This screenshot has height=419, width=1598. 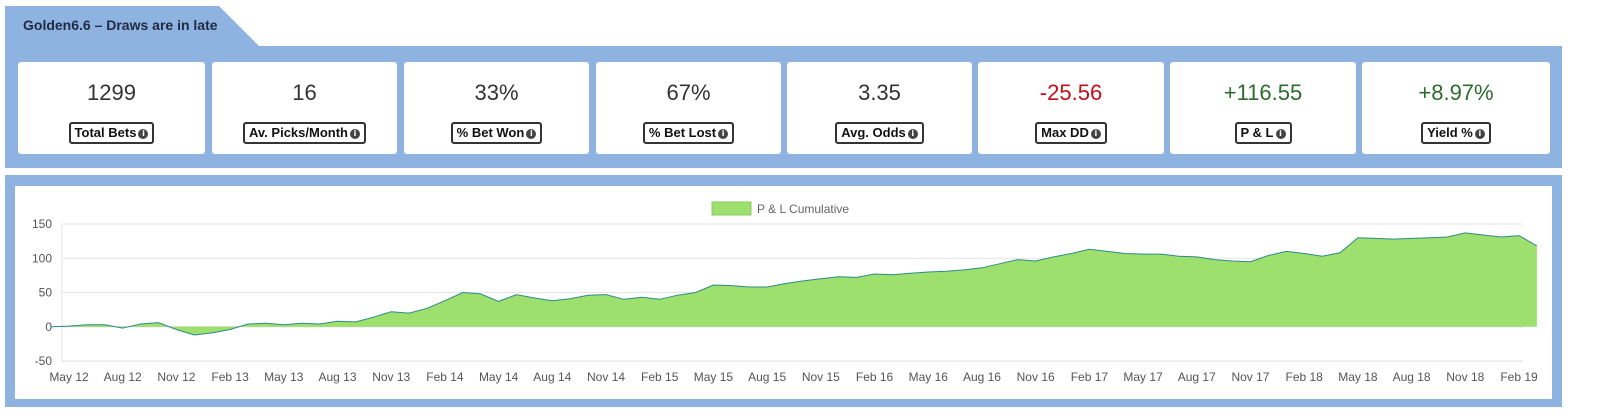 What do you see at coordinates (879, 92) in the screenshot?
I see `stat-value: 3.35` at bounding box center [879, 92].